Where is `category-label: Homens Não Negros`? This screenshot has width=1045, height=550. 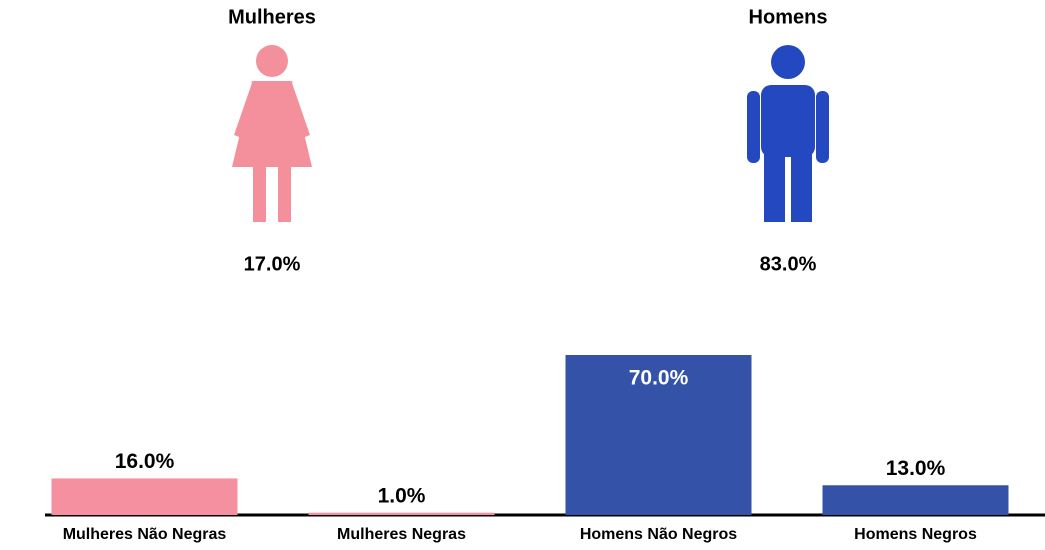 category-label: Homens Não Negros is located at coordinates (658, 534).